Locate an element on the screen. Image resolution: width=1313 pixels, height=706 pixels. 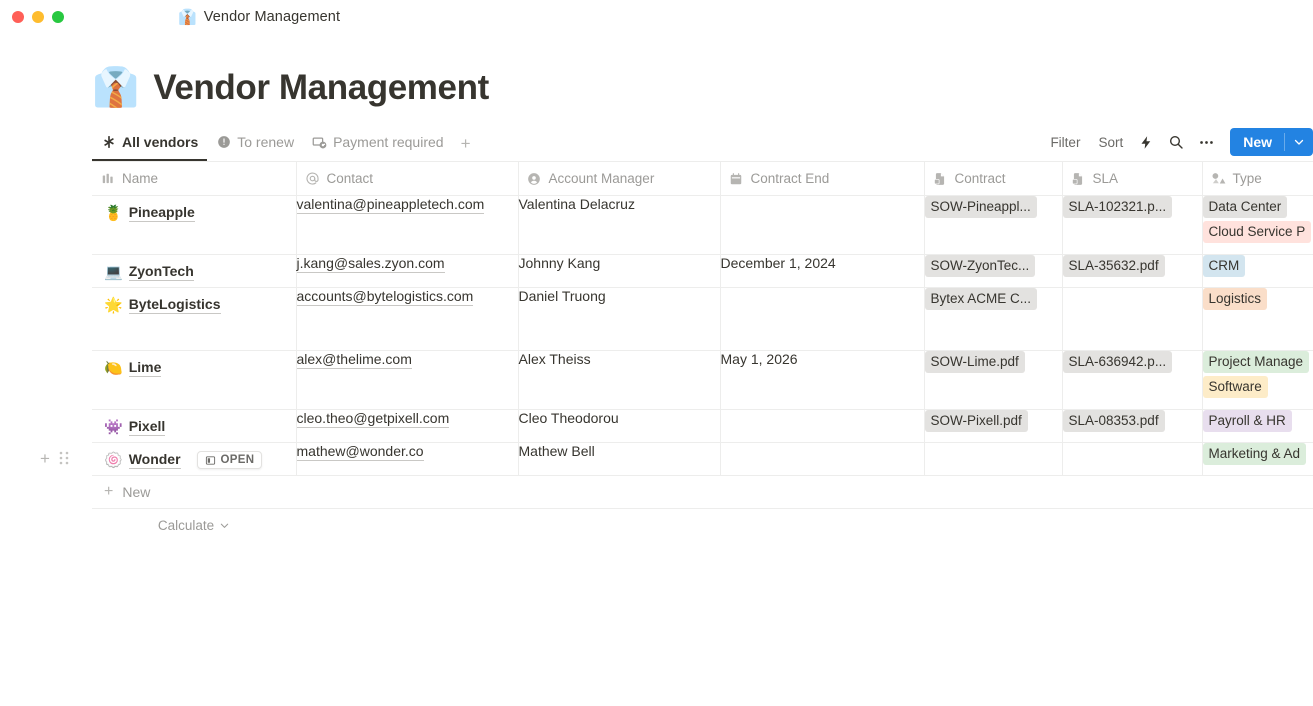
file-chip: SLA-08353.pdf is located at coordinates (1113, 421).